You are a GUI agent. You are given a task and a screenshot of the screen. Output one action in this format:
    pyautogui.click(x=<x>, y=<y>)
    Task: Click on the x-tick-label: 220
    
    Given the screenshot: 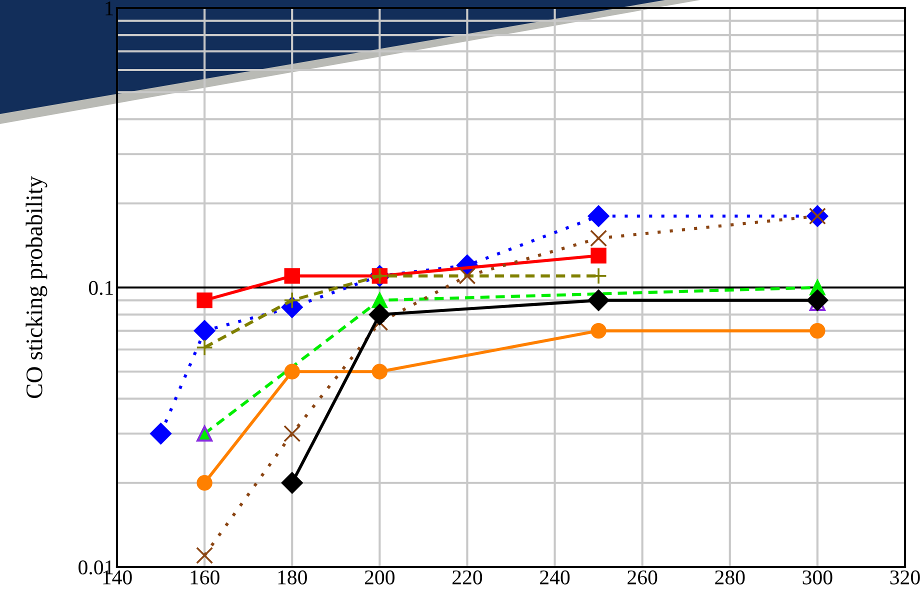 What is the action you would take?
    pyautogui.click(x=467, y=577)
    